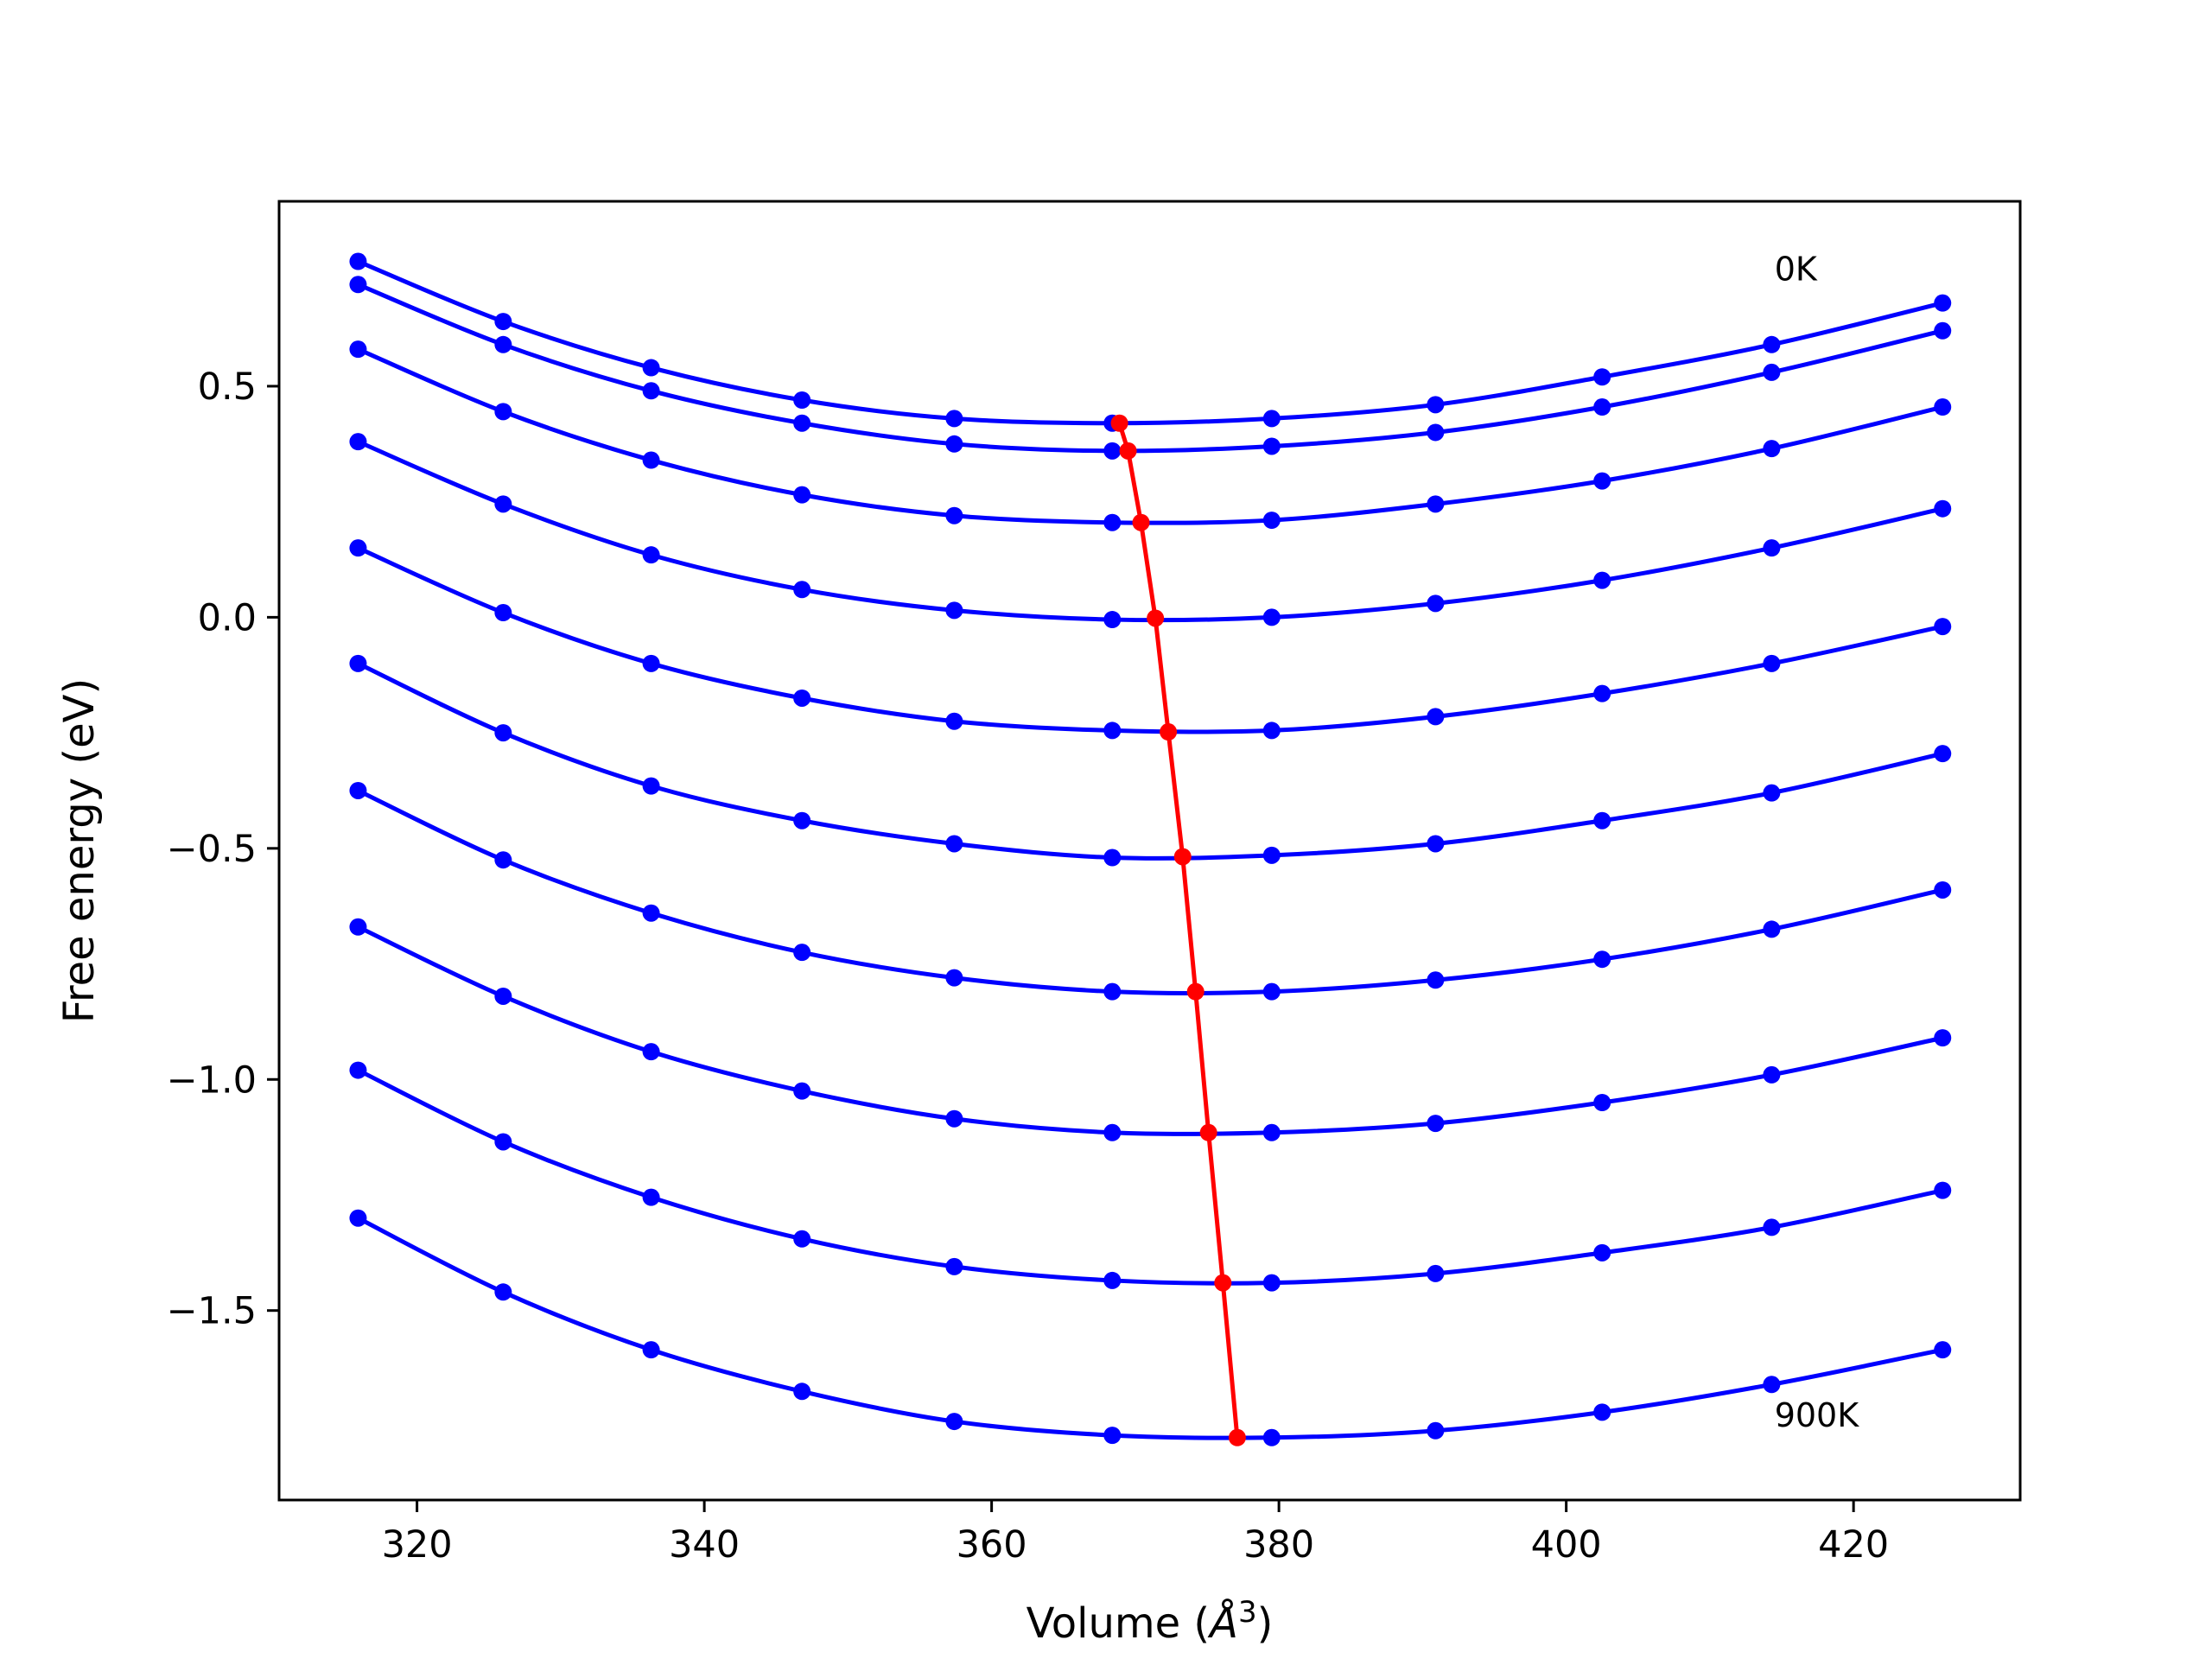  I want to click on x-axis-label-exponent: 3, so click(1247, 1612).